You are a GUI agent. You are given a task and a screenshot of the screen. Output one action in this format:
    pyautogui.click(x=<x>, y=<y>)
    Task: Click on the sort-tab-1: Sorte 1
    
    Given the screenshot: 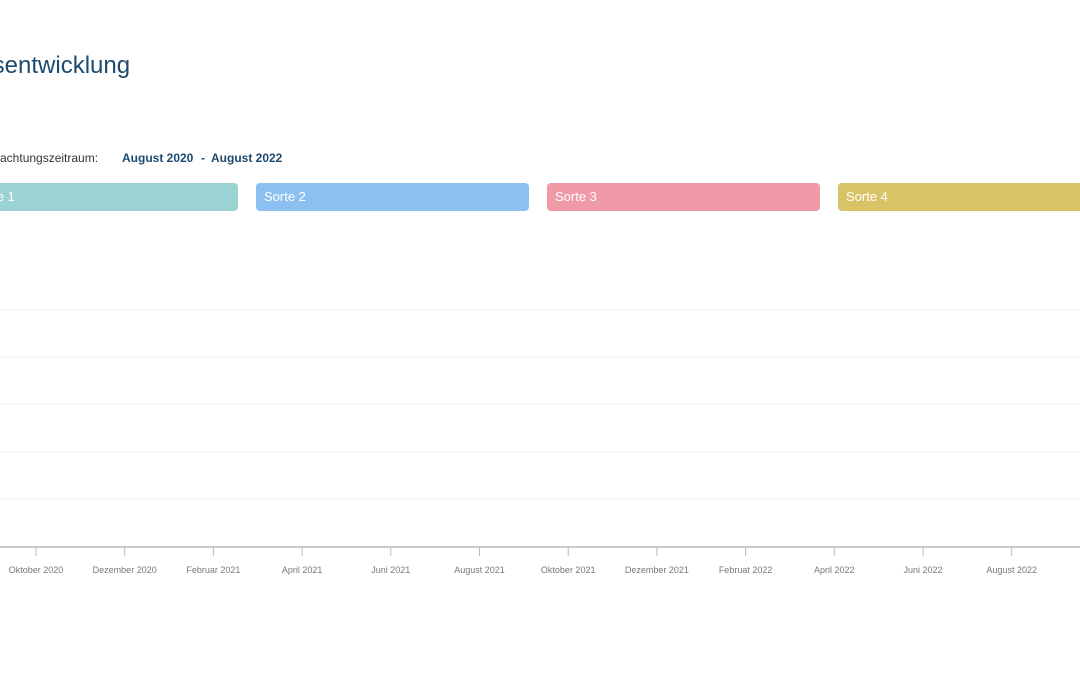 What is the action you would take?
    pyautogui.click(x=119, y=197)
    